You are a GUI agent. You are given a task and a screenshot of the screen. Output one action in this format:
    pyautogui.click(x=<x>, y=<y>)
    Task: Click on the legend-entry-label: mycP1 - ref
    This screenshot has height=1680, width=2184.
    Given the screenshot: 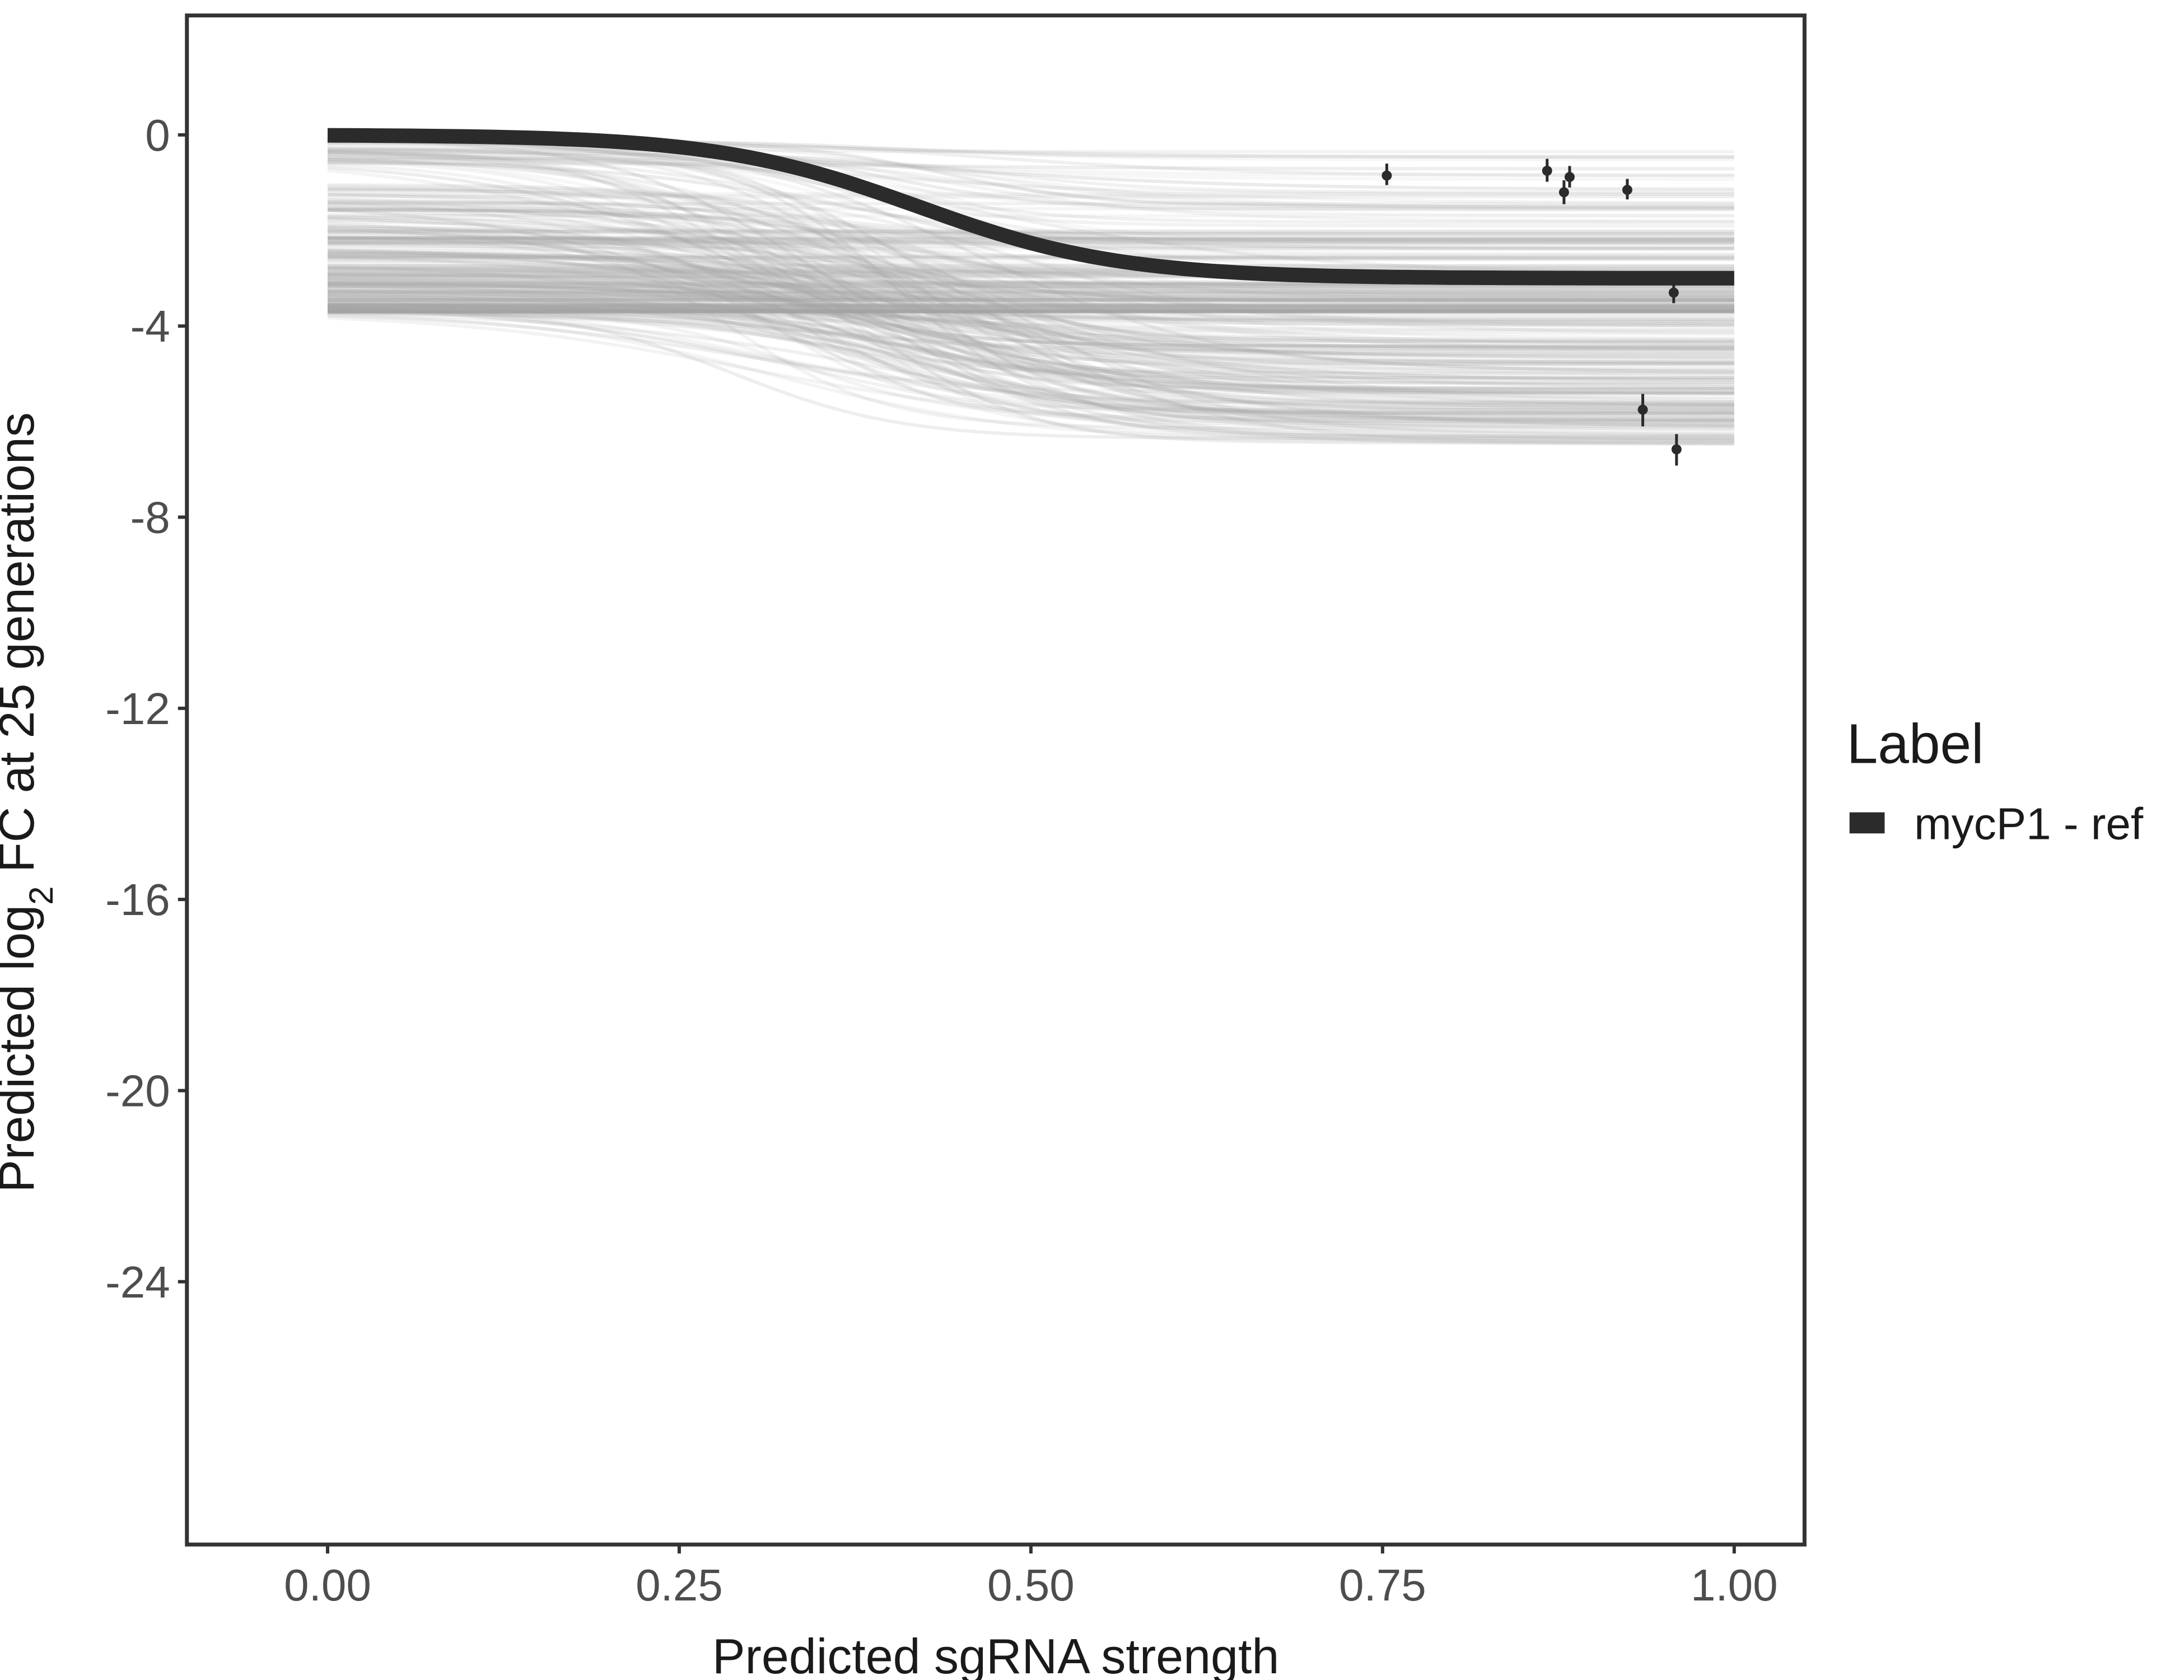 What is the action you would take?
    pyautogui.click(x=2029, y=824)
    